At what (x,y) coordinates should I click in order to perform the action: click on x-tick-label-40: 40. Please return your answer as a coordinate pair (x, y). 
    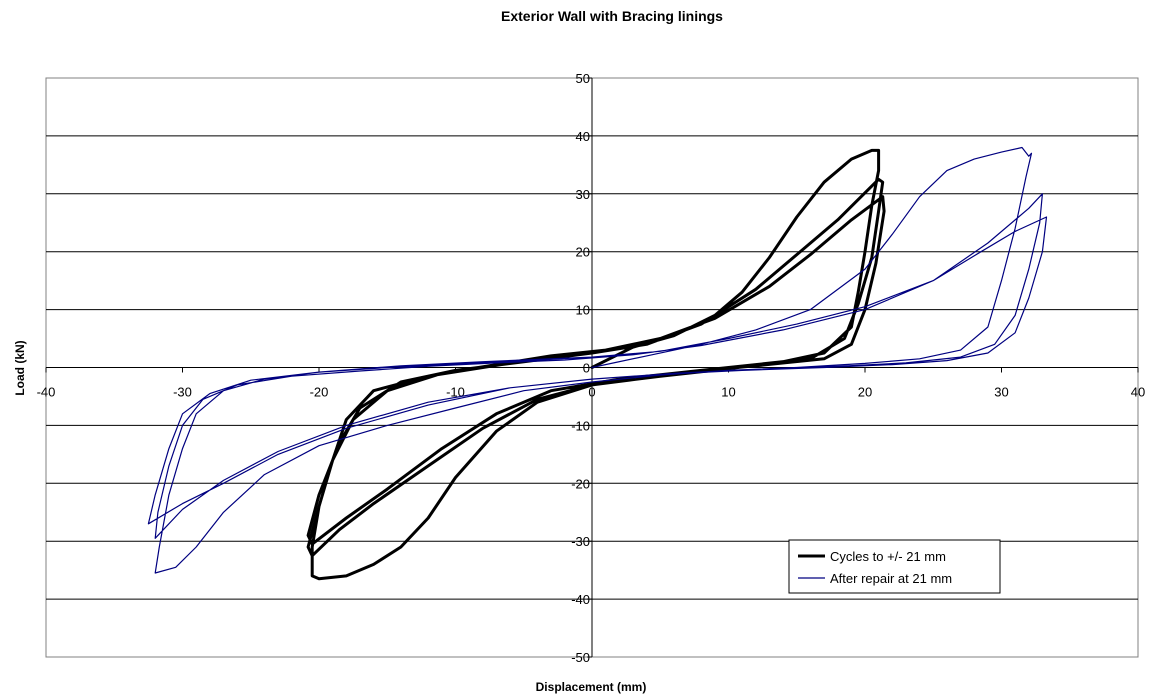
    Looking at the image, I should click on (1138, 392).